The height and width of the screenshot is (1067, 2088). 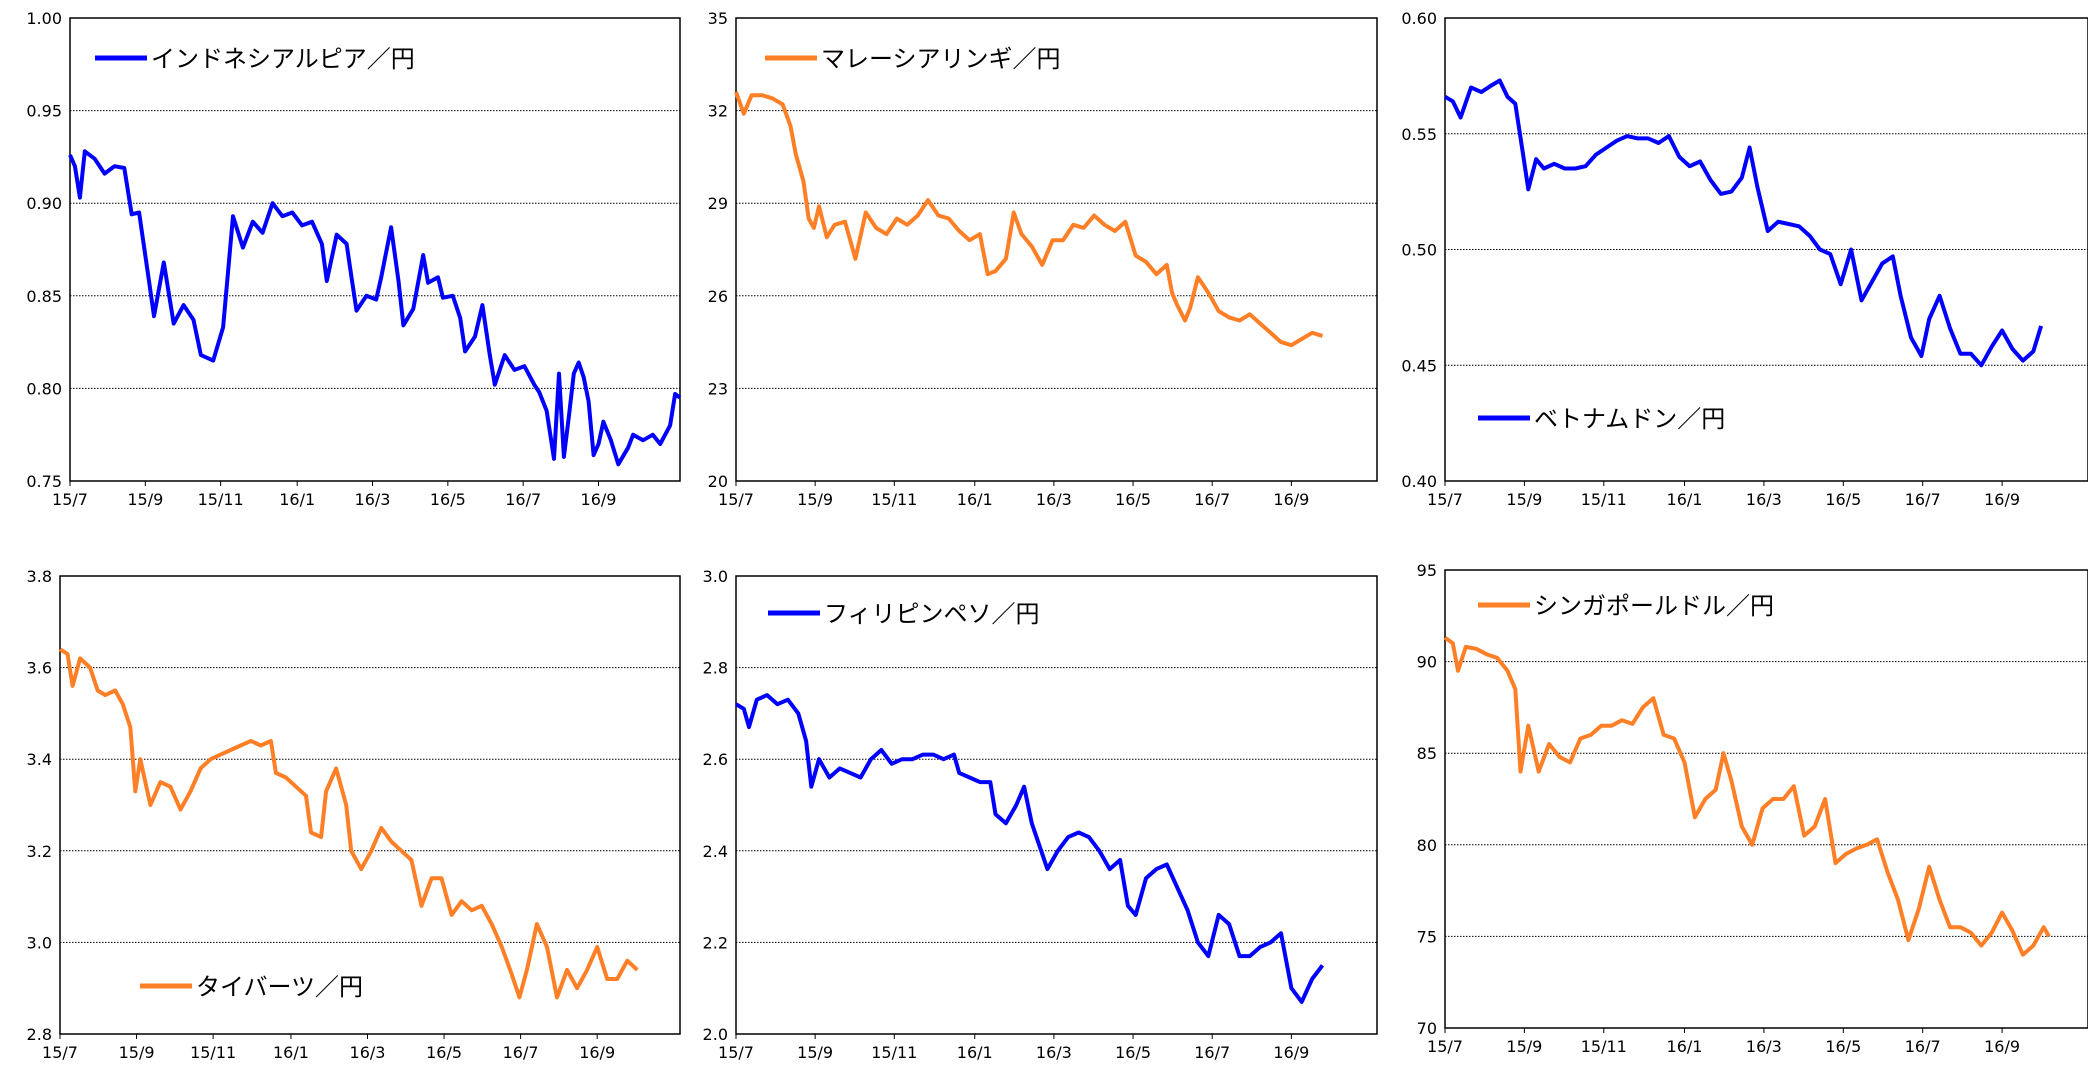 I want to click on y-tick-label: 0.85, so click(x=44, y=296).